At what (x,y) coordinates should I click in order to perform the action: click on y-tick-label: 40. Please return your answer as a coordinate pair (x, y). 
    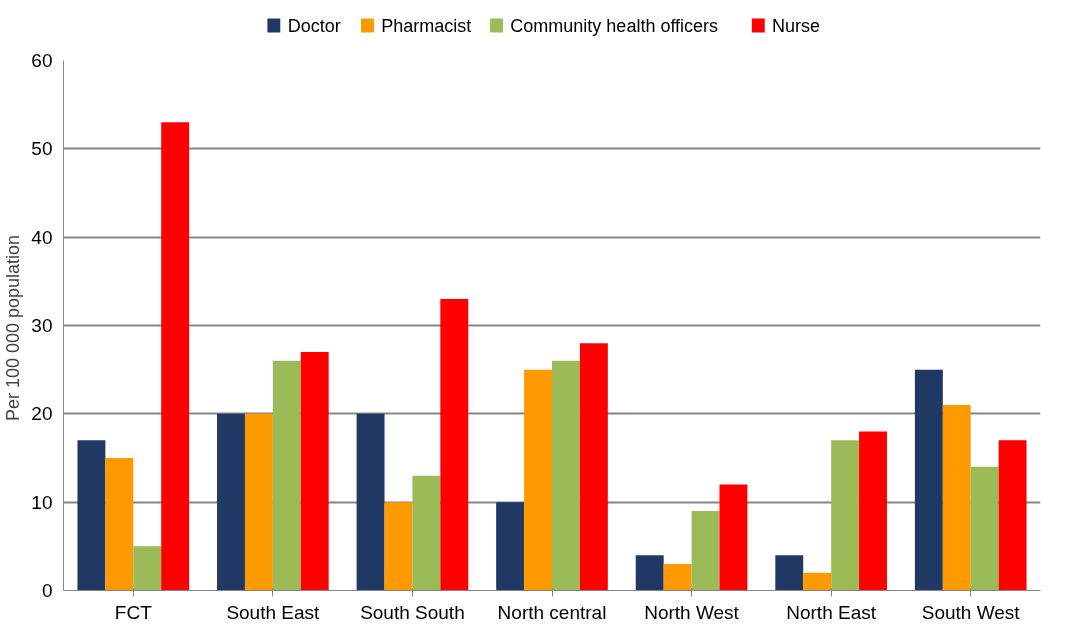
    Looking at the image, I should click on (42, 237).